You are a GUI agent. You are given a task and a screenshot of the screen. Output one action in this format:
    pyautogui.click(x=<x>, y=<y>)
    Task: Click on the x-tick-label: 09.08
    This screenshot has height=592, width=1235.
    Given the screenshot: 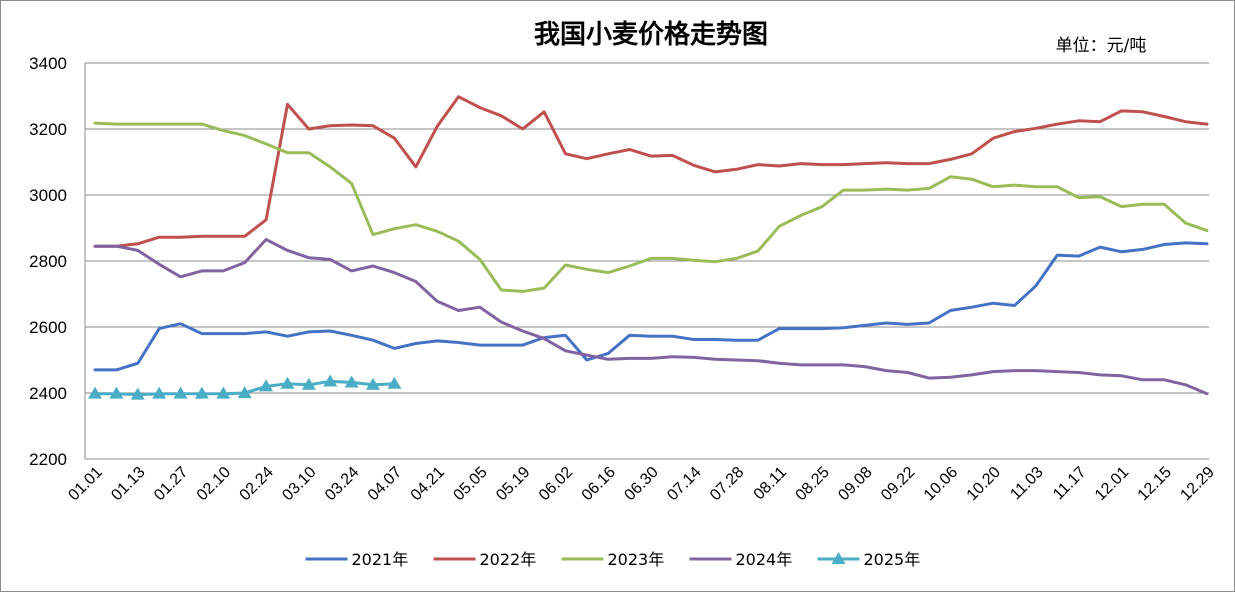 What is the action you would take?
    pyautogui.click(x=855, y=484)
    